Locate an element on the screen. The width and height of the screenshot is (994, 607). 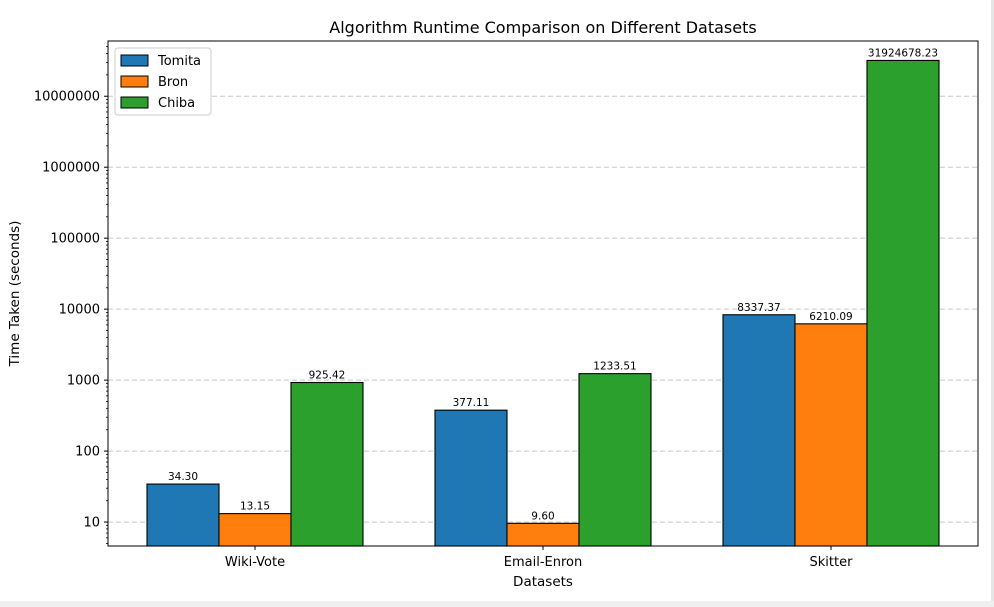
window-bottom-strip is located at coordinates (497, 604).